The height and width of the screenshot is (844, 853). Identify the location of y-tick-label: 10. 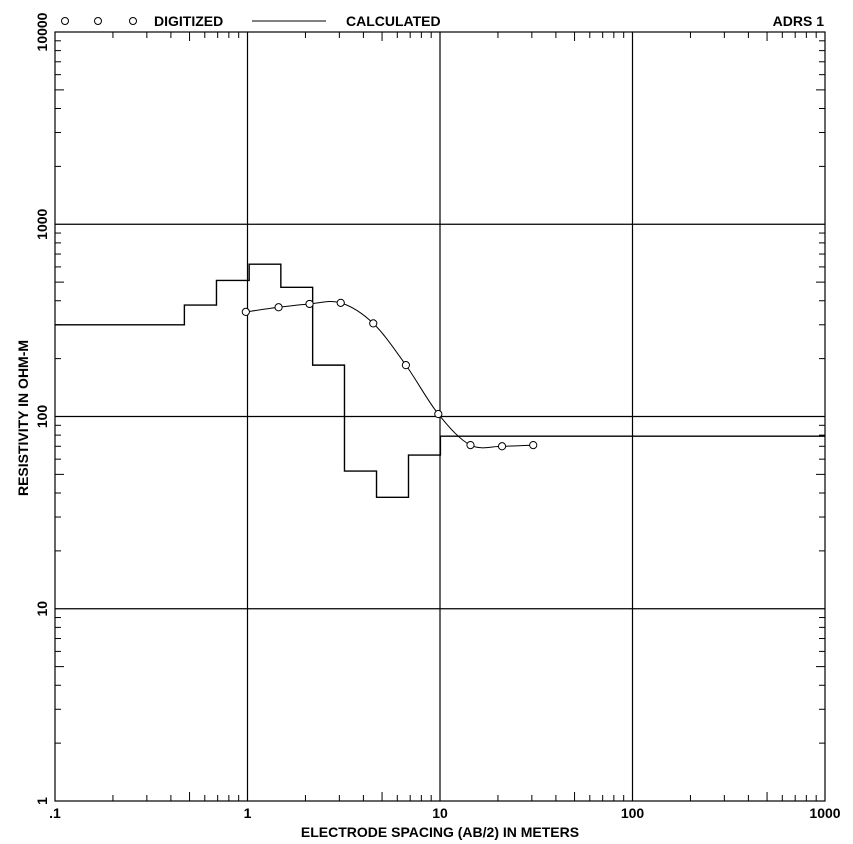
(42, 609).